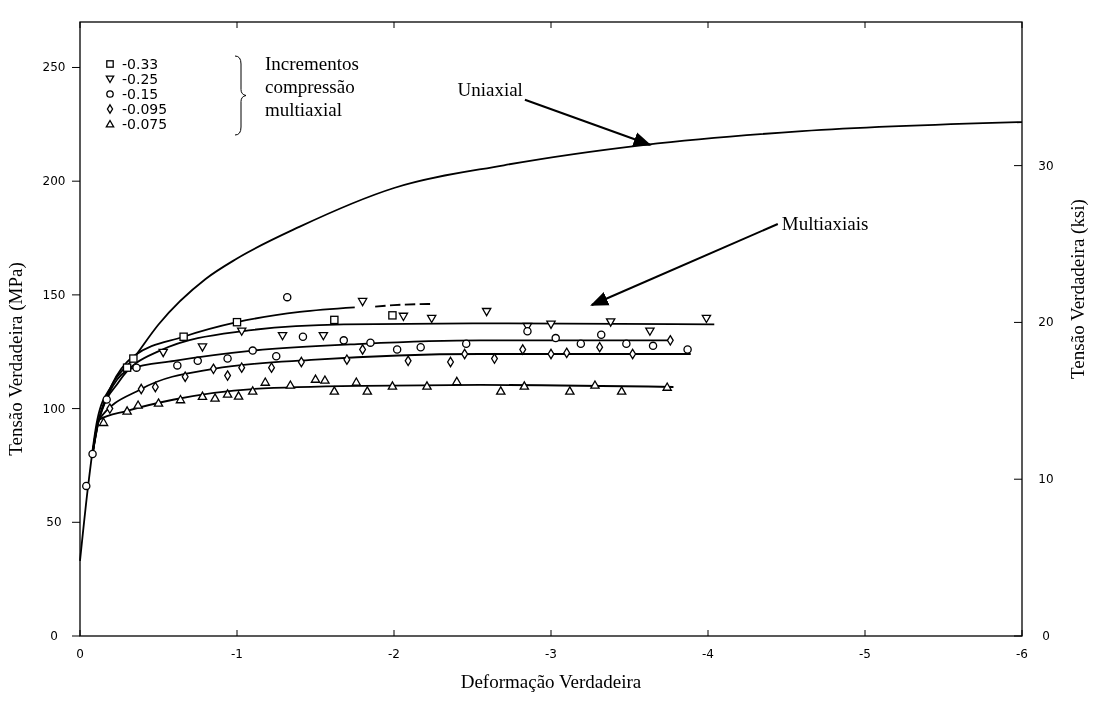 The image size is (1102, 704). Describe the element at coordinates (825, 223) in the screenshot. I see `annotation: Multiaxiais` at that location.